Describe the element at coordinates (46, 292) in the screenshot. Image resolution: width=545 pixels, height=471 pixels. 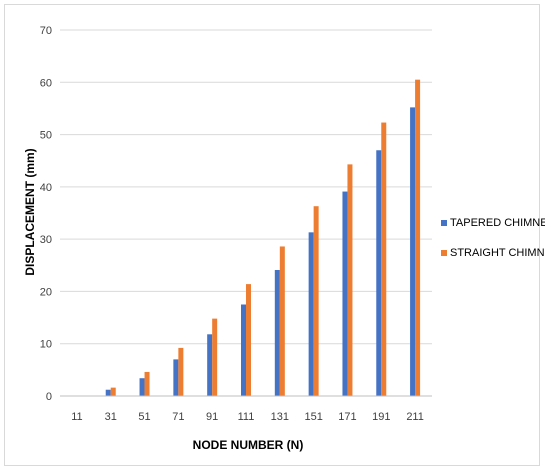
I see `y-tick-label-20: 20` at that location.